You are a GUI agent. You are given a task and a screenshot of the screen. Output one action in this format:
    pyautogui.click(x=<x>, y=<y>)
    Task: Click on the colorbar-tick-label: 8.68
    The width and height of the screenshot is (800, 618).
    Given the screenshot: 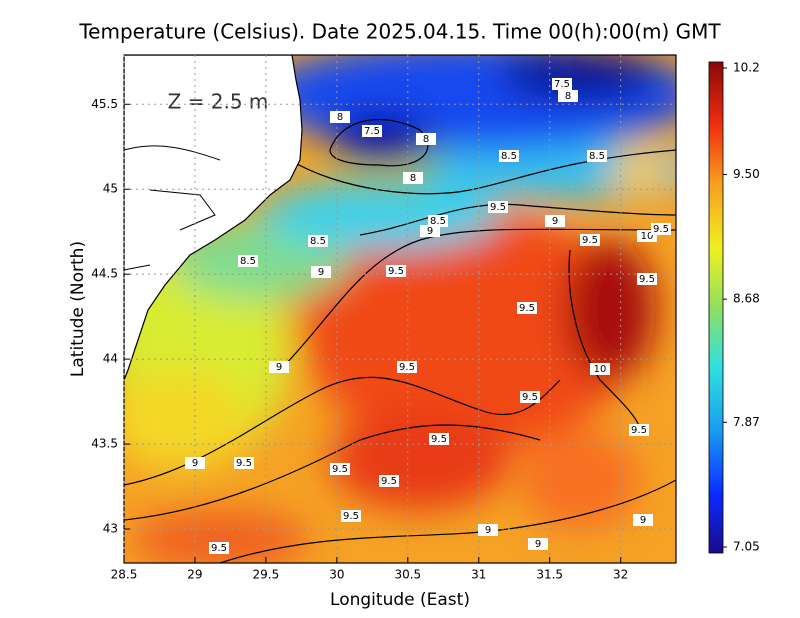 What is the action you would take?
    pyautogui.click(x=746, y=299)
    